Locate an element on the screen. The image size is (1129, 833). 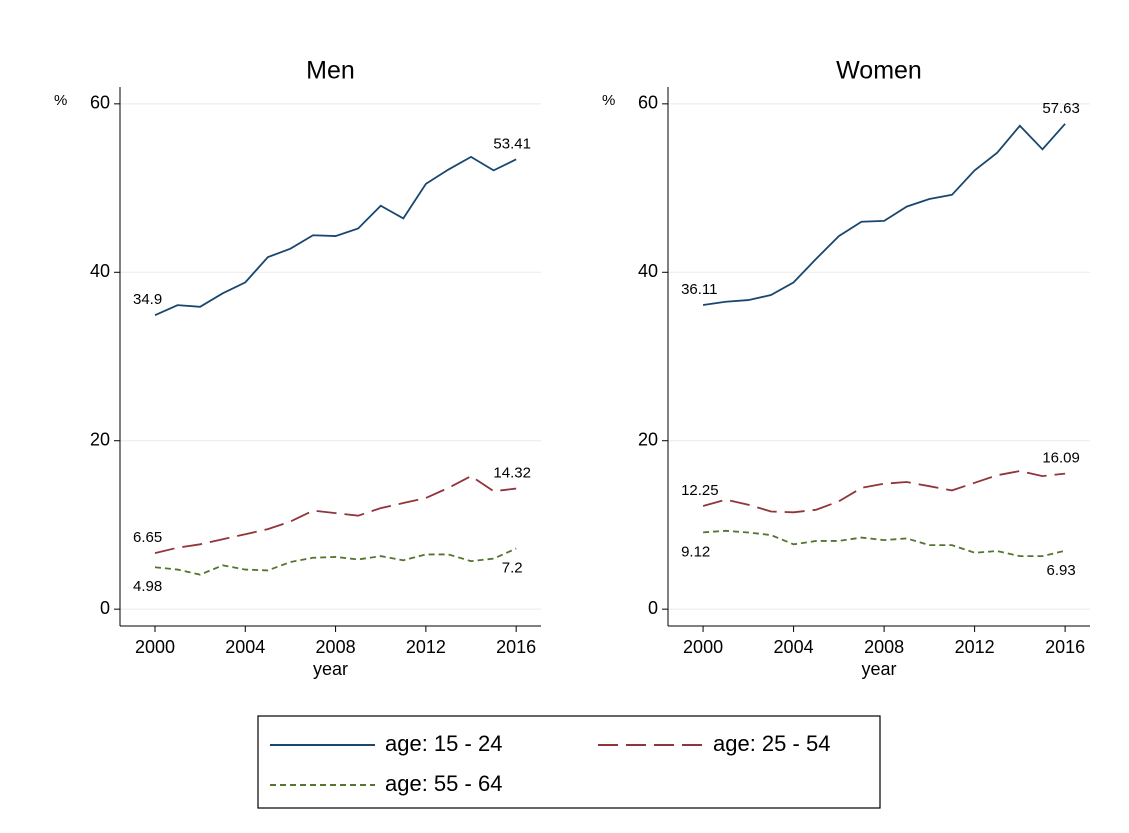
data-label: 36.11 is located at coordinates (699, 289).